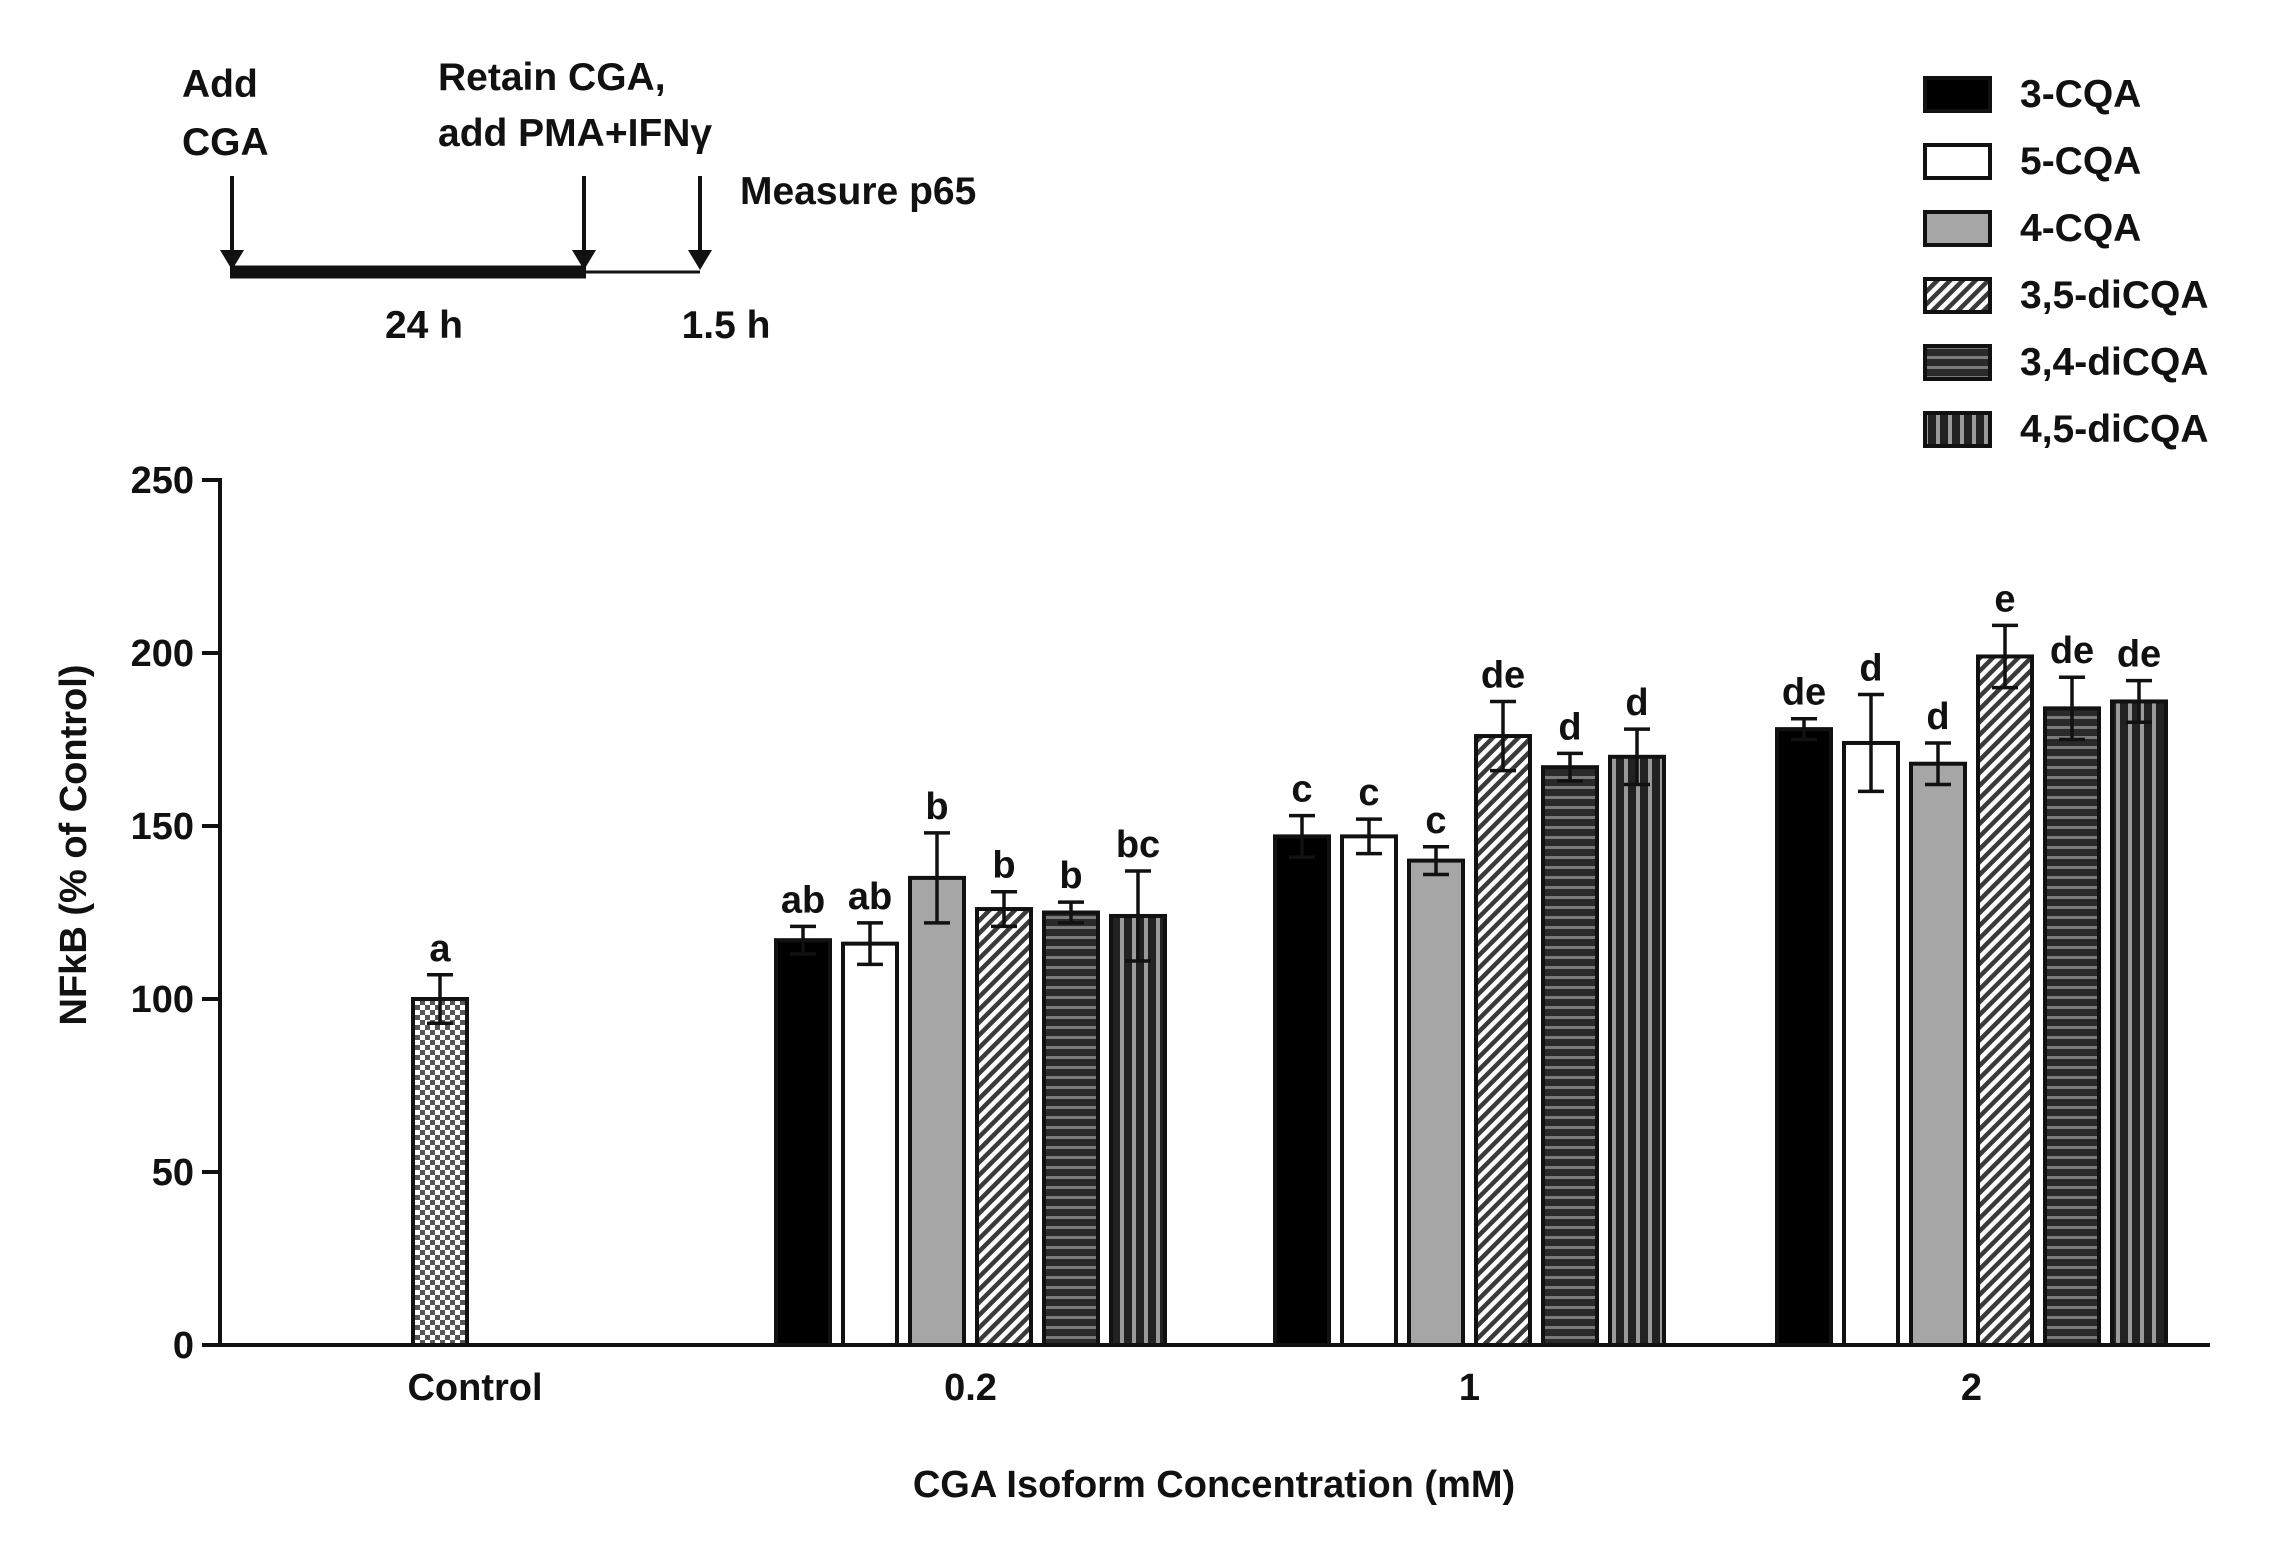 The height and width of the screenshot is (1548, 2284). I want to click on y-tick-label: 250, so click(162, 481).